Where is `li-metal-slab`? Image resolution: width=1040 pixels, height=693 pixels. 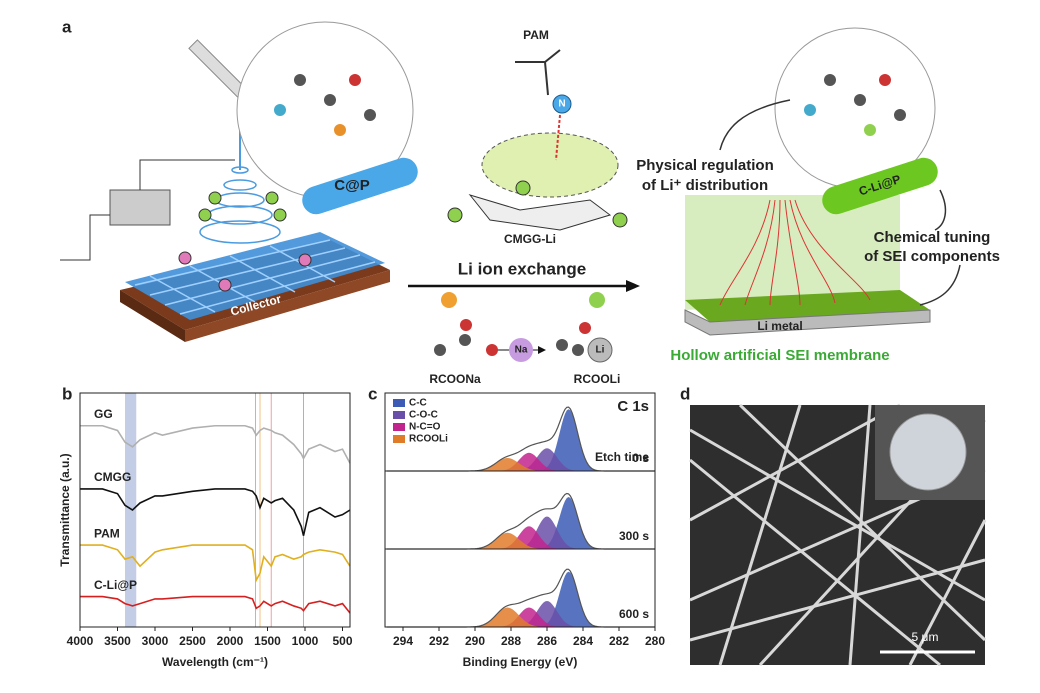 li-metal-slab is located at coordinates (807, 322).